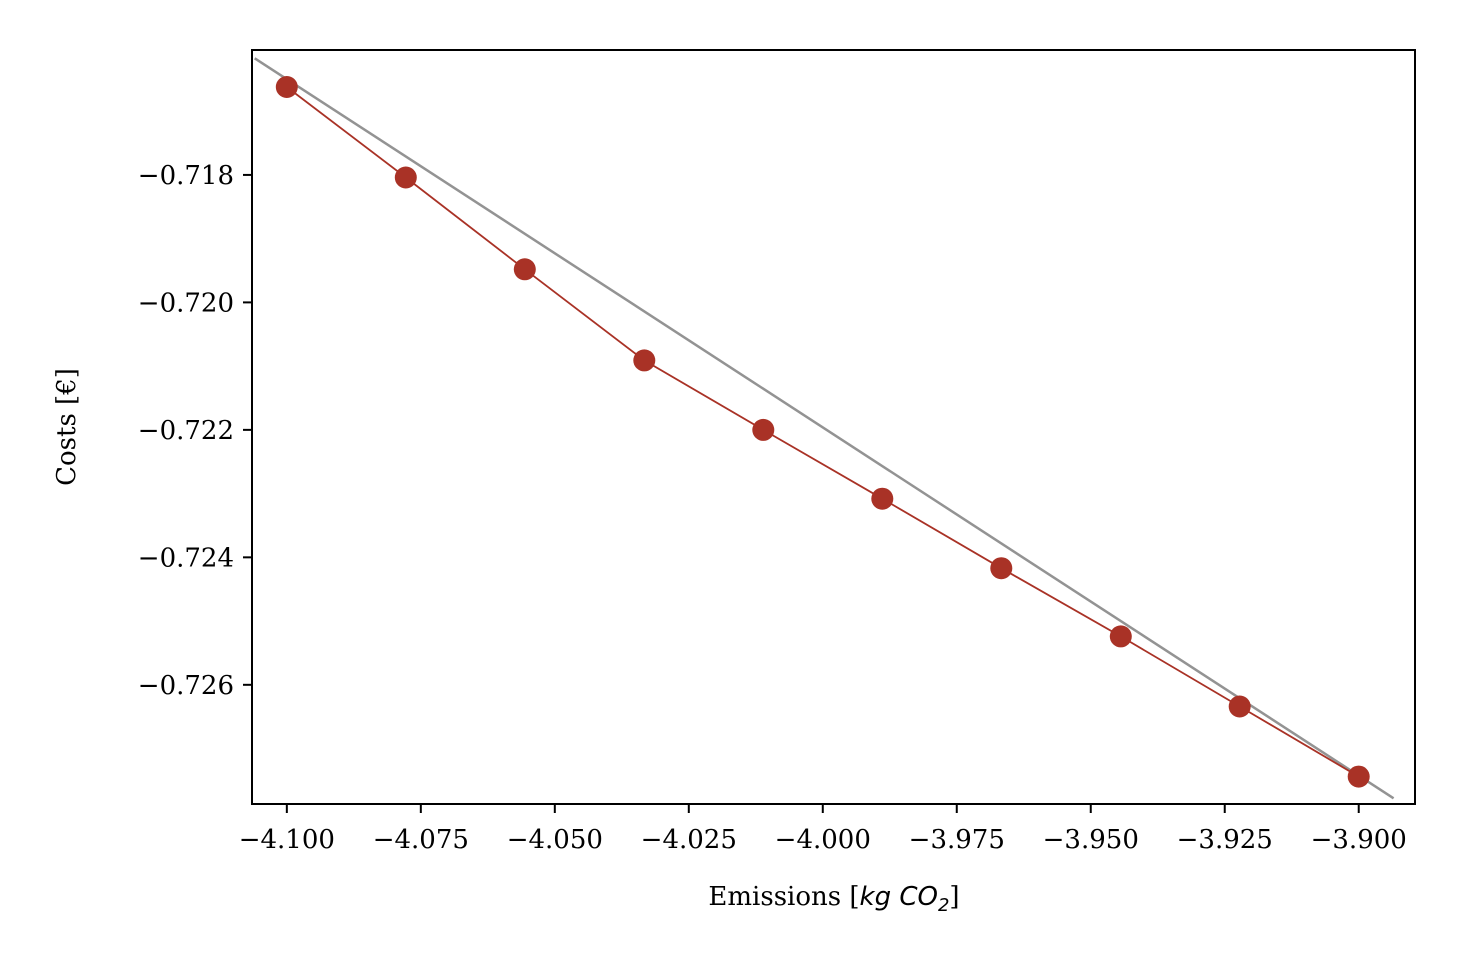 The width and height of the screenshot is (1476, 965). What do you see at coordinates (186, 686) in the screenshot?
I see `y-tick-label: −0.726` at bounding box center [186, 686].